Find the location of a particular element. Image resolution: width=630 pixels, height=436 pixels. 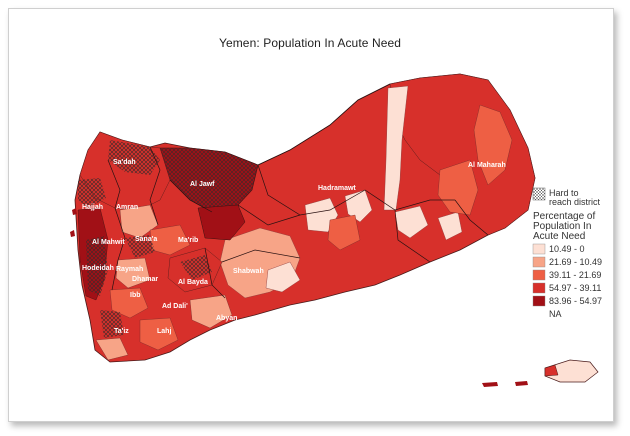

label-taiz: Ta'iz is located at coordinates (121, 331).